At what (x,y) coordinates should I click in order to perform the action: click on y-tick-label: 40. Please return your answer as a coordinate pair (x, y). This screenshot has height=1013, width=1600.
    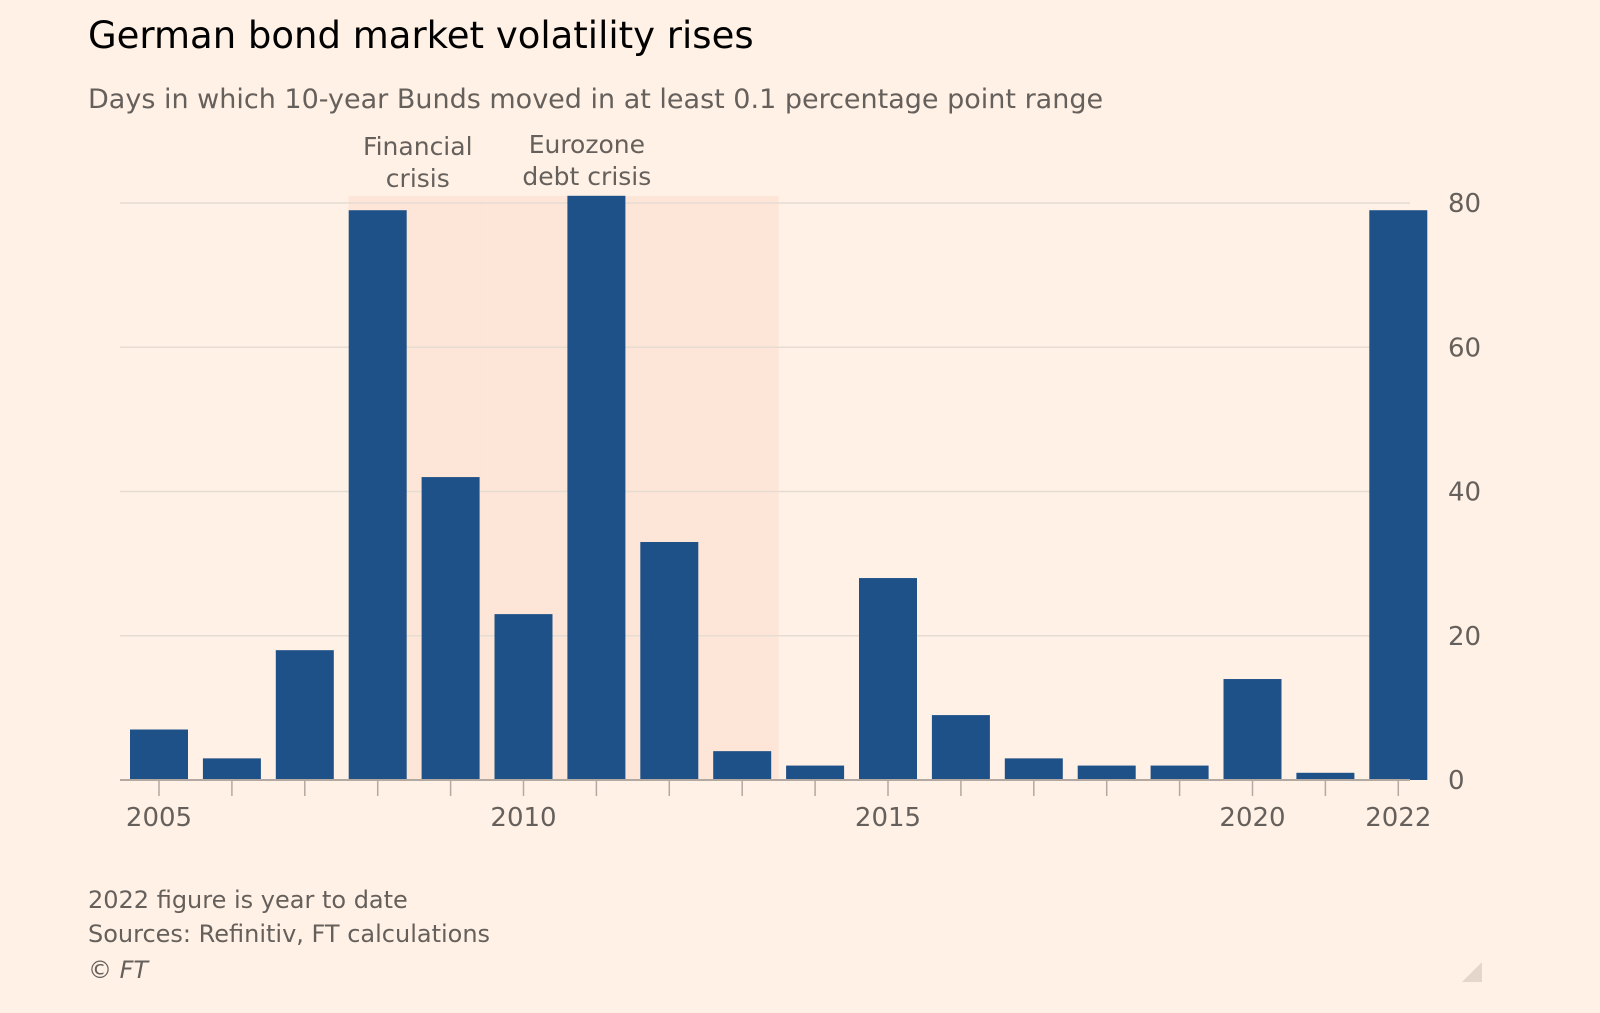
    Looking at the image, I should click on (1464, 493).